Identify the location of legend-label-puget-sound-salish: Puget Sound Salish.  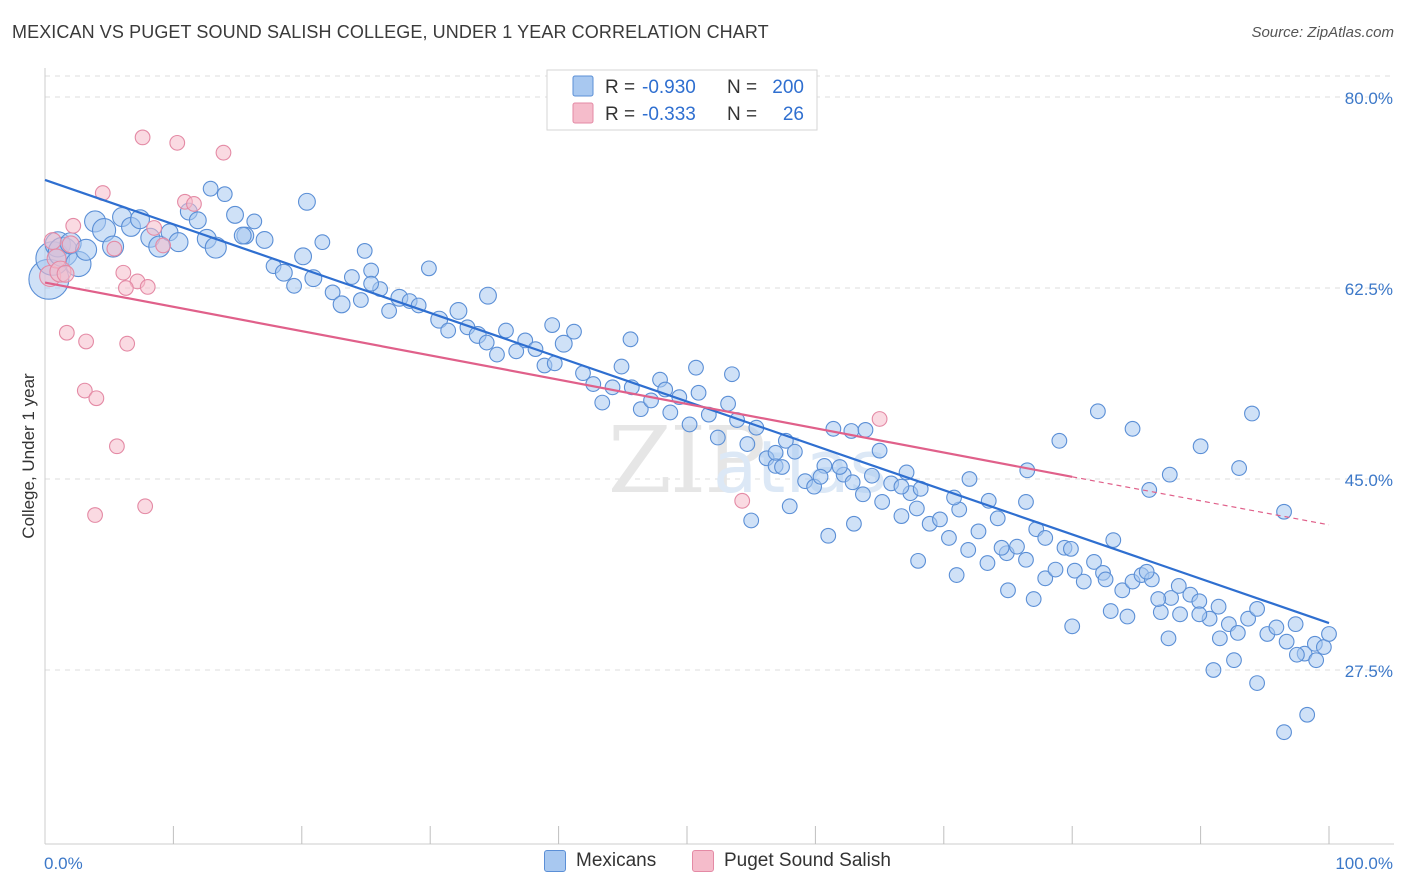
(807, 860).